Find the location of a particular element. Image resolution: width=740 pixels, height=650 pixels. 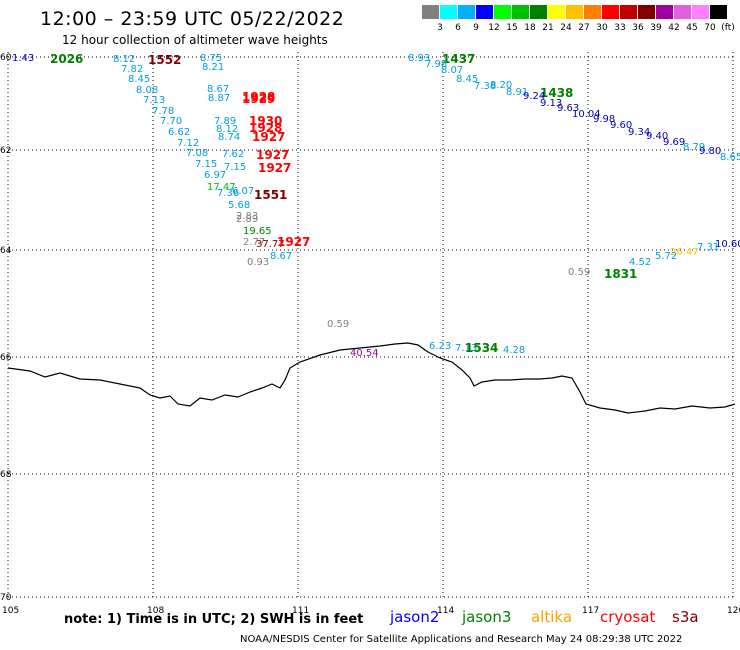

wave-height-label: 8.75 is located at coordinates (211, 58).